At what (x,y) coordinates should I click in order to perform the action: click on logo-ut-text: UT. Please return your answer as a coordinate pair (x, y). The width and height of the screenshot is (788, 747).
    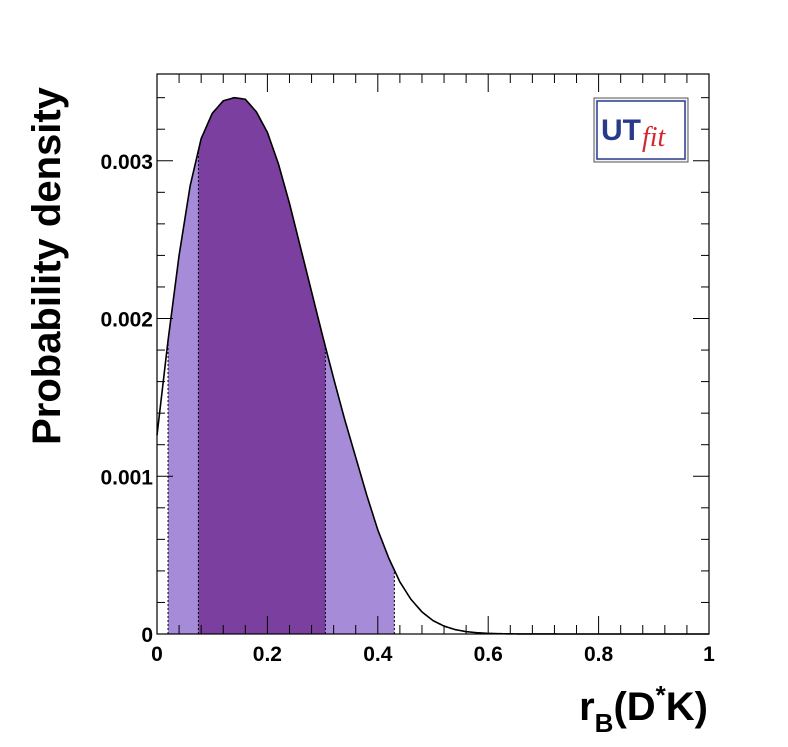
    Looking at the image, I should click on (621, 130).